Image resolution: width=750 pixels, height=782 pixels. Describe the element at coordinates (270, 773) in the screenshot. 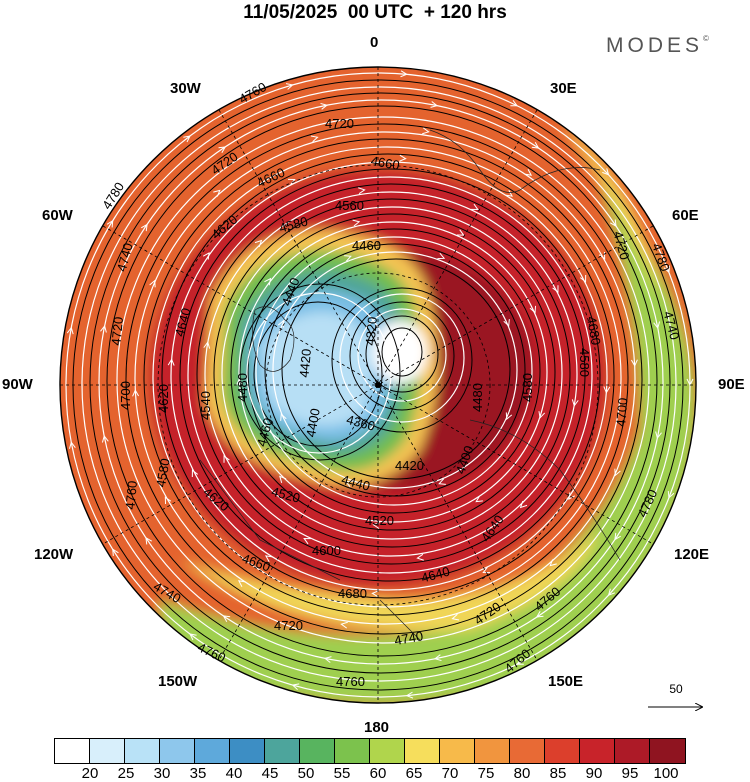

I see `colorbar-tick-label: 45` at that location.